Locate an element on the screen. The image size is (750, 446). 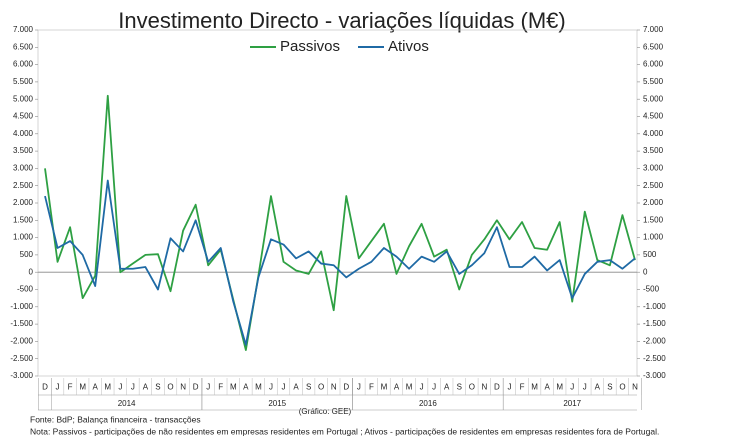
credit: (Gráfico: GEE) is located at coordinates (325, 411).